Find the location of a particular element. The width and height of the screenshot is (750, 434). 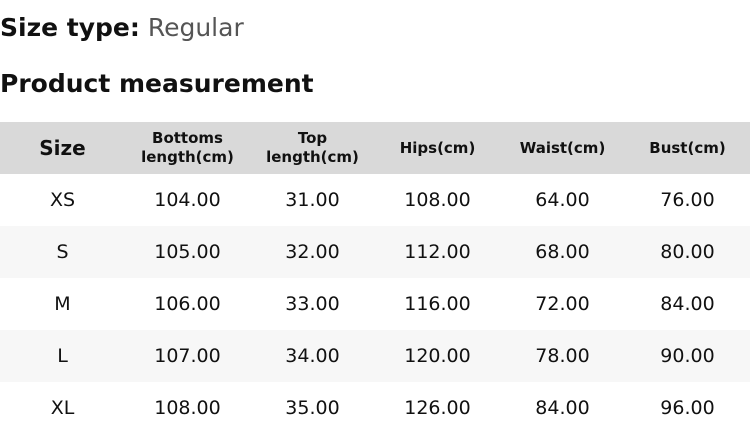

size-type: Size type: Regular is located at coordinates (122, 28).